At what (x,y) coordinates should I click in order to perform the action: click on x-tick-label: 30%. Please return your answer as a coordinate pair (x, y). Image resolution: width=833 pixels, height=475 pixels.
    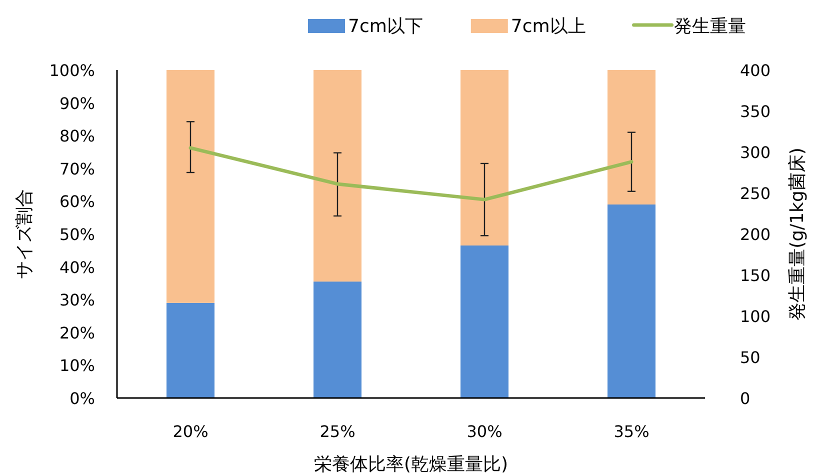
    Looking at the image, I should click on (484, 431).